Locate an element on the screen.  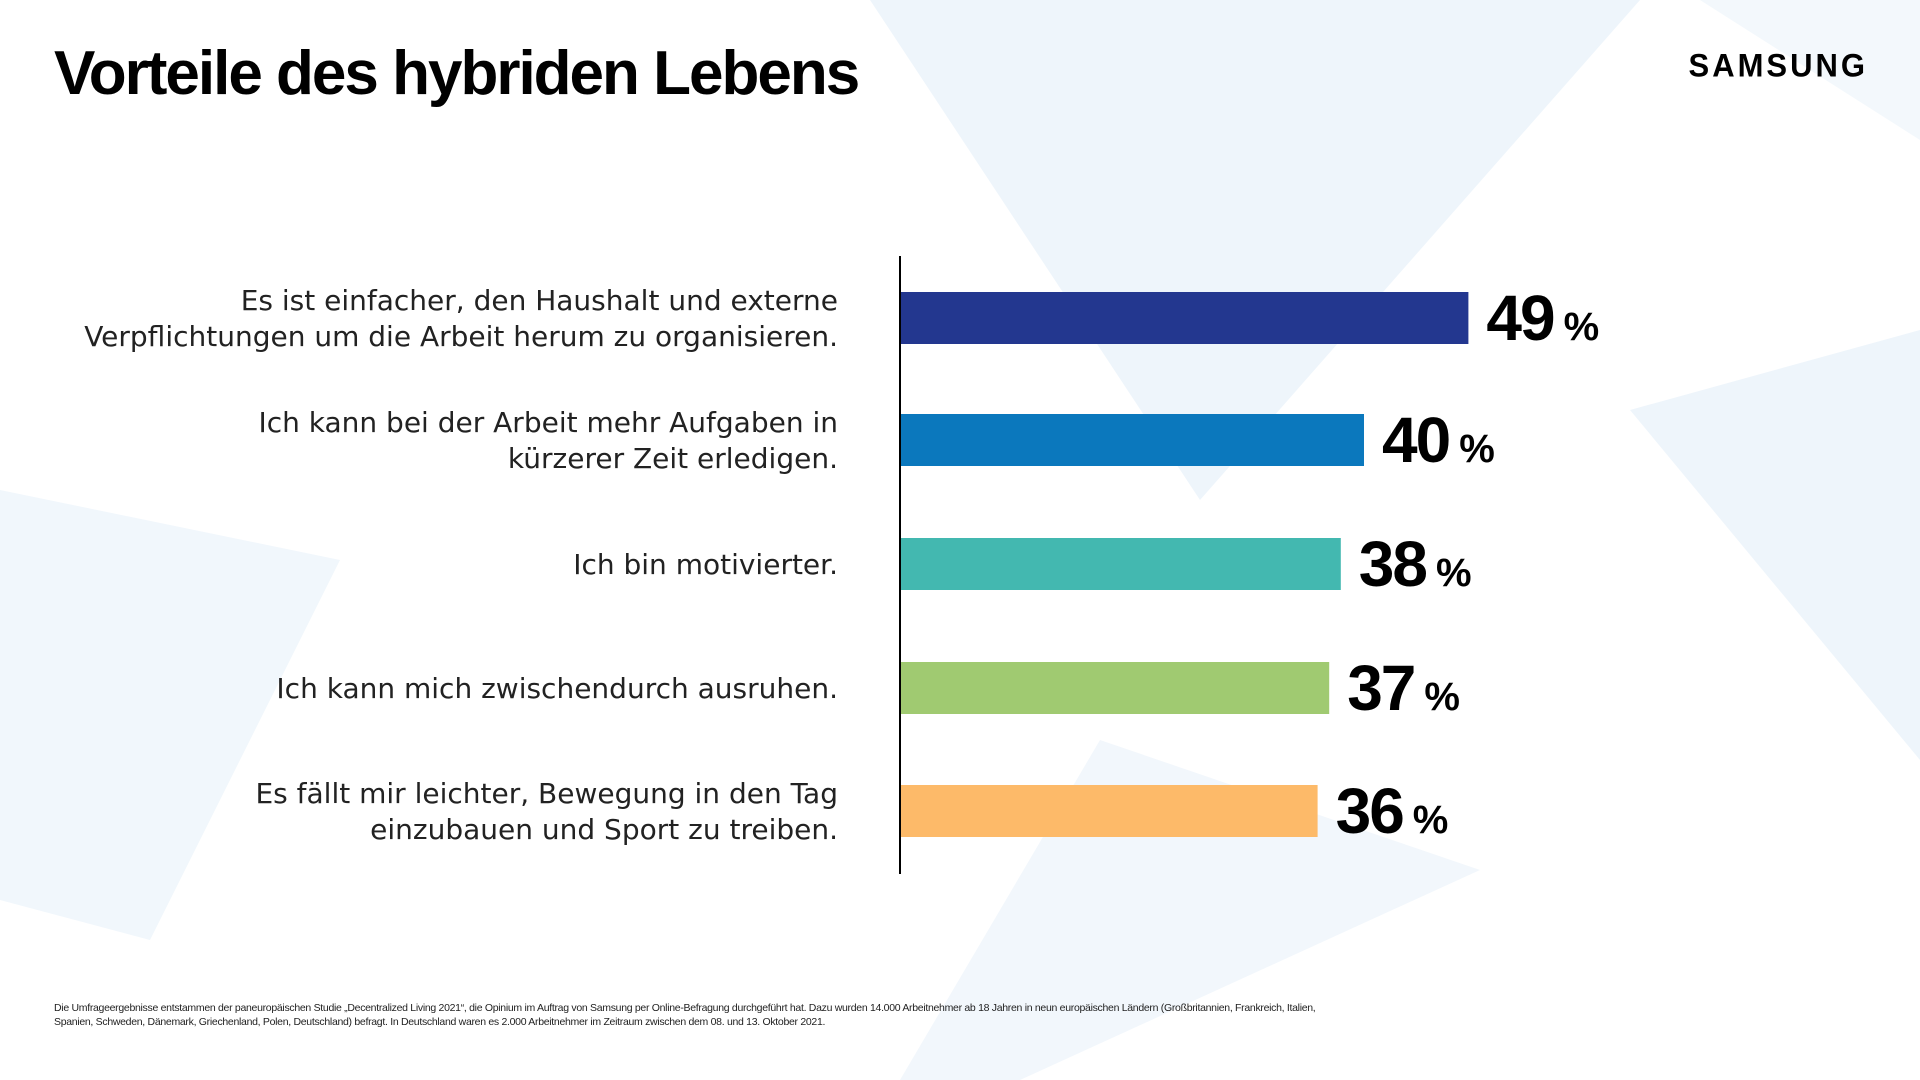
category-label: Ich bin motivierter. is located at coordinates (705, 564).